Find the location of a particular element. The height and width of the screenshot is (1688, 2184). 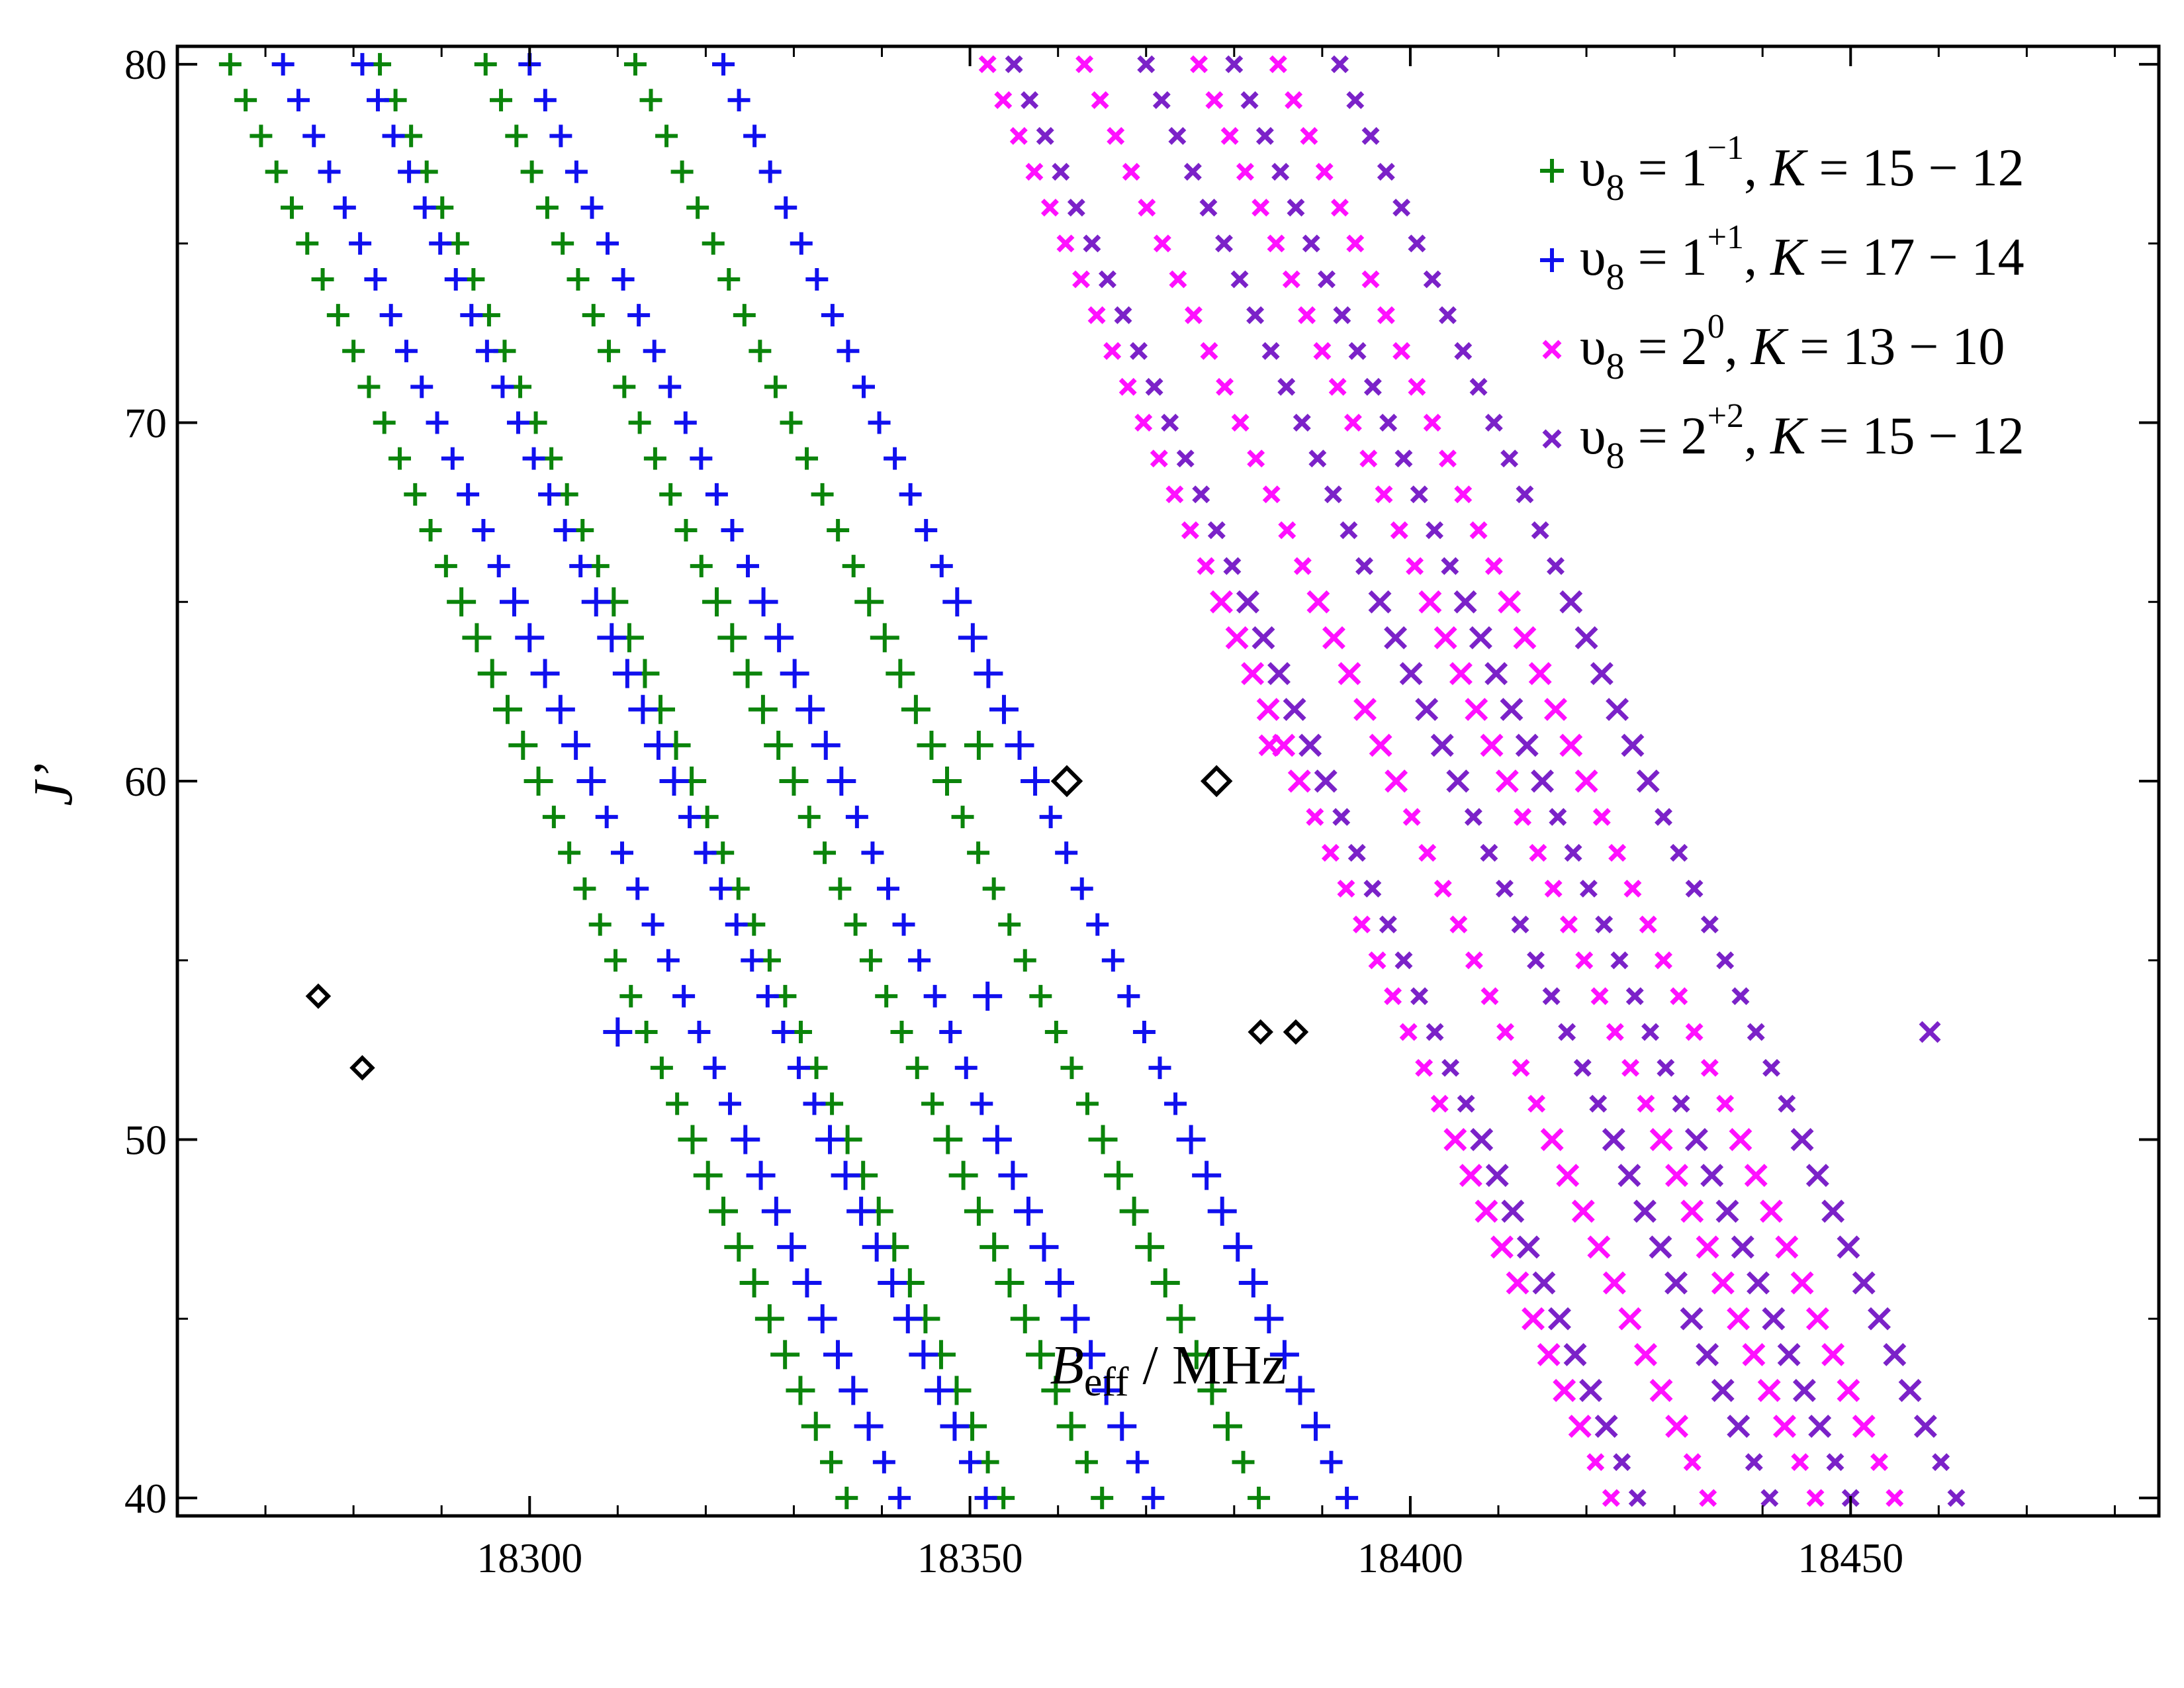

legend-entry-2: υ8 = 1+1, K = 17 − 14 is located at coordinates (1803, 258).